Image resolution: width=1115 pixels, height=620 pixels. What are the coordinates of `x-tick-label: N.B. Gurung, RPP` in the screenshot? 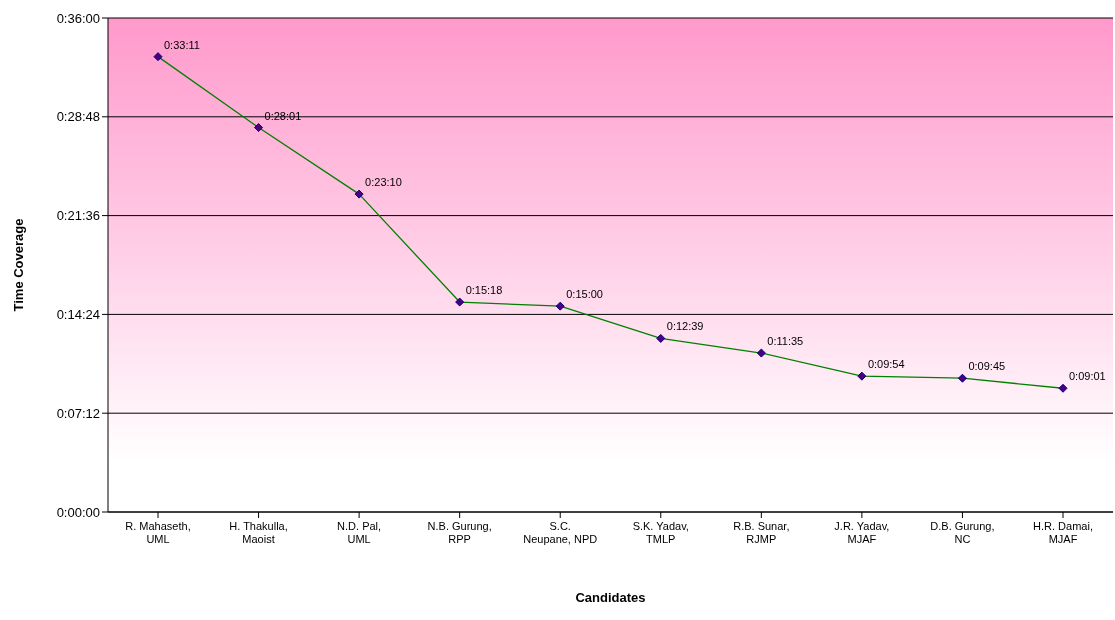 It's located at (459, 532).